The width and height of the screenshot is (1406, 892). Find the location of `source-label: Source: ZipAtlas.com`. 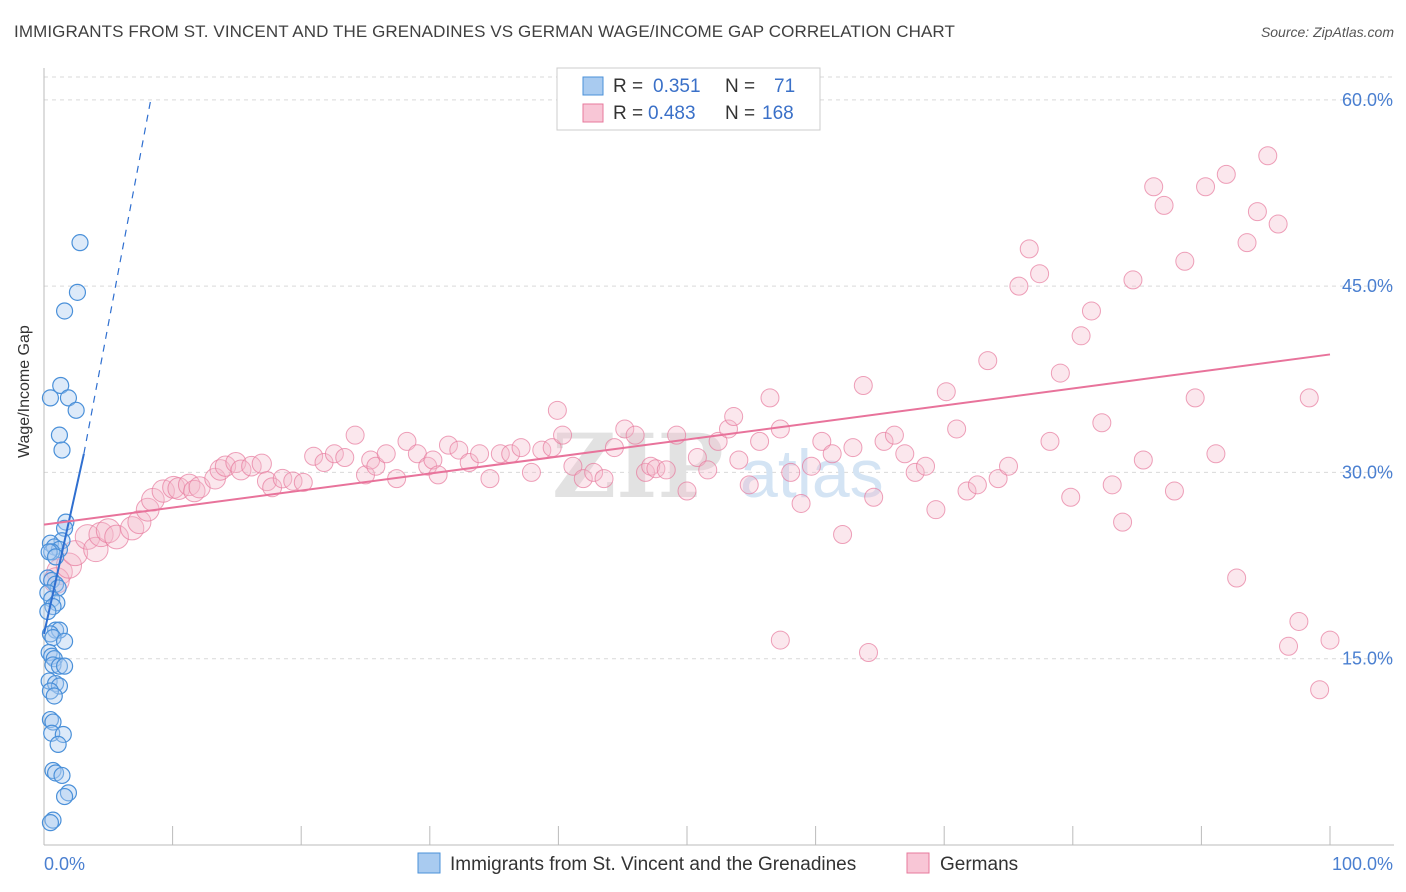

source-label: Source: ZipAtlas.com is located at coordinates (1327, 32).